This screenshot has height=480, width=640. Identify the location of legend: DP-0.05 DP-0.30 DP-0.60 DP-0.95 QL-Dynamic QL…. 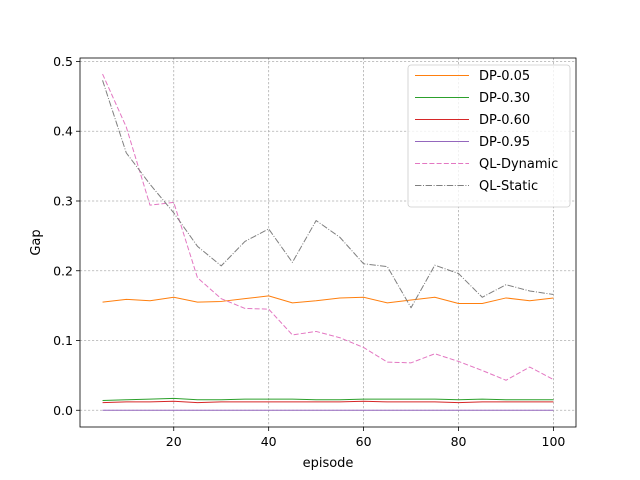
(489, 136).